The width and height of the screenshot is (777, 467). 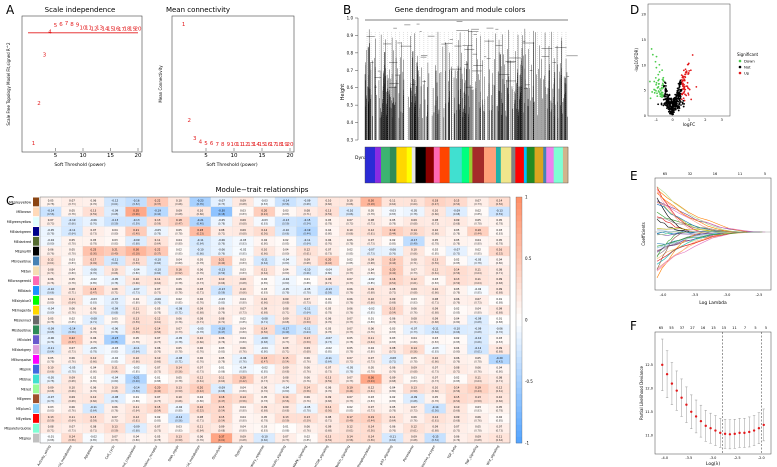 What do you see at coordinates (56, 26) in the screenshot?
I see `scale-independence-point-label: 5` at bounding box center [56, 26].